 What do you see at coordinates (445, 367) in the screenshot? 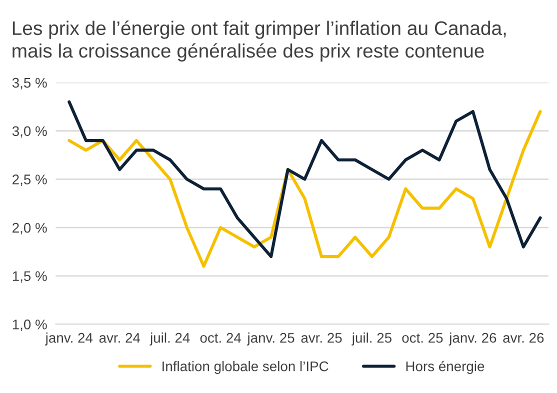
I see `legend-label: Hors énergie` at bounding box center [445, 367].